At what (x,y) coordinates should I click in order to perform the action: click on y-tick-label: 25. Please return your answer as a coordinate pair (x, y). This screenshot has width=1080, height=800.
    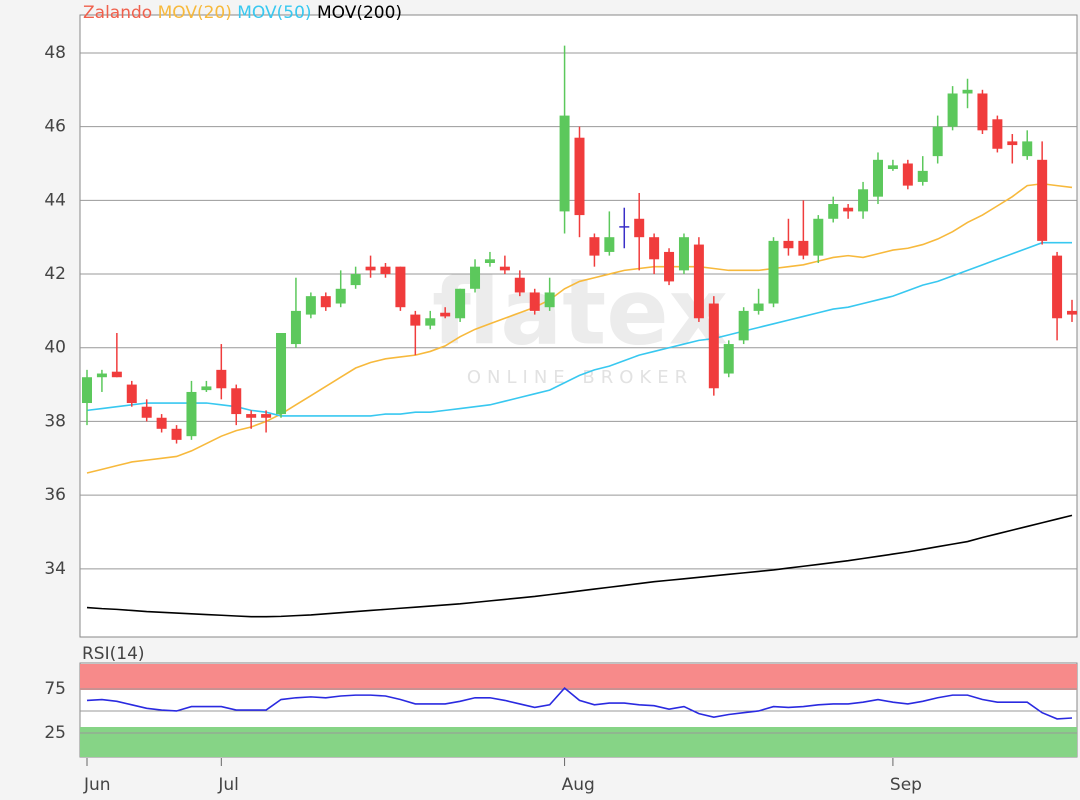
    Looking at the image, I should click on (55, 733).